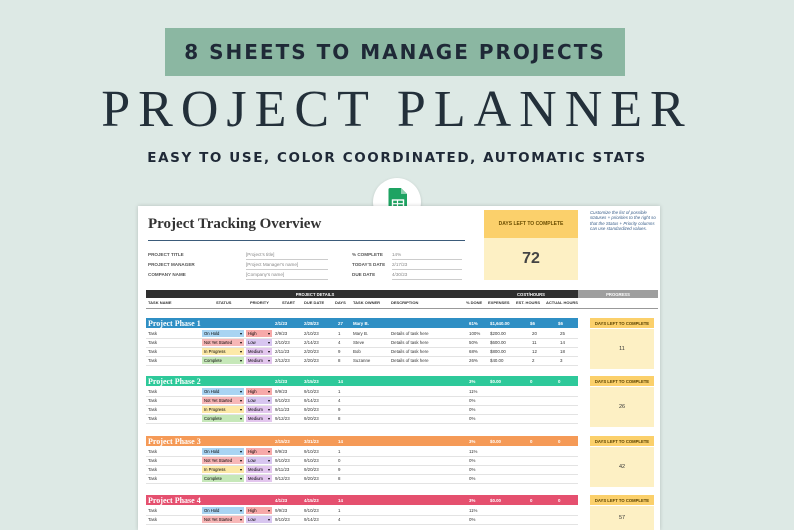 This screenshot has height=530, width=794. I want to click on task-expenses: $200.00, so click(498, 333).